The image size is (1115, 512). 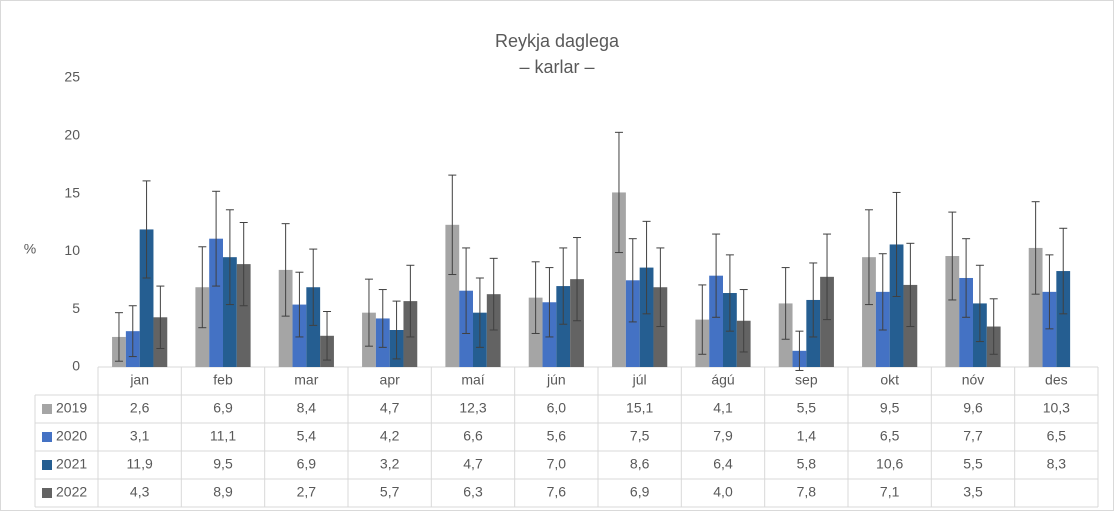 I want to click on table-cell: 7,9, so click(x=723, y=436).